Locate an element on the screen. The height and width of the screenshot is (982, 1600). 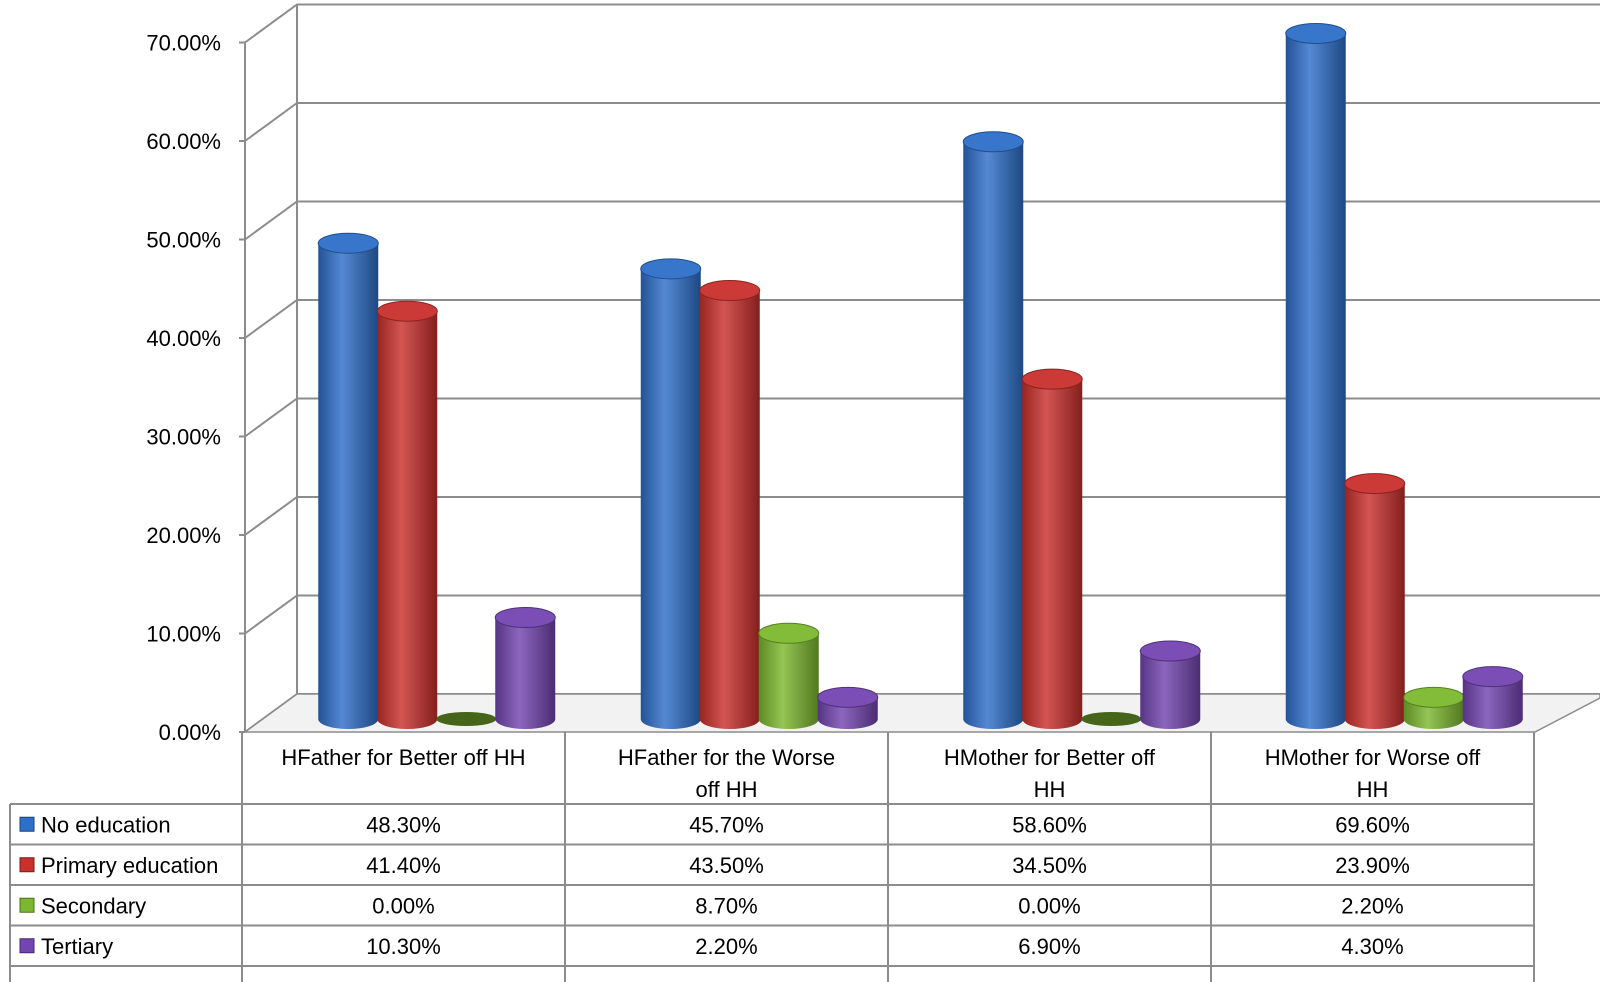
y-tick-label: 60.00% is located at coordinates (183, 141).